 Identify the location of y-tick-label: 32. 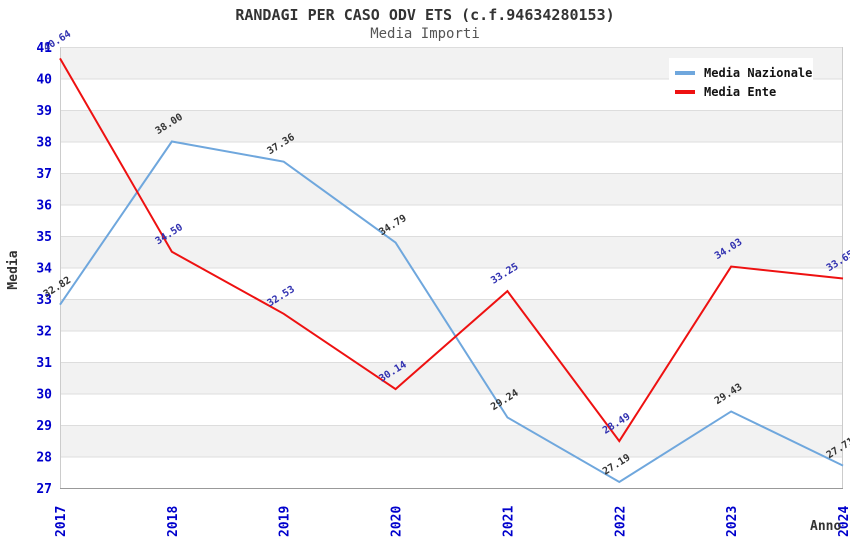
(44, 332).